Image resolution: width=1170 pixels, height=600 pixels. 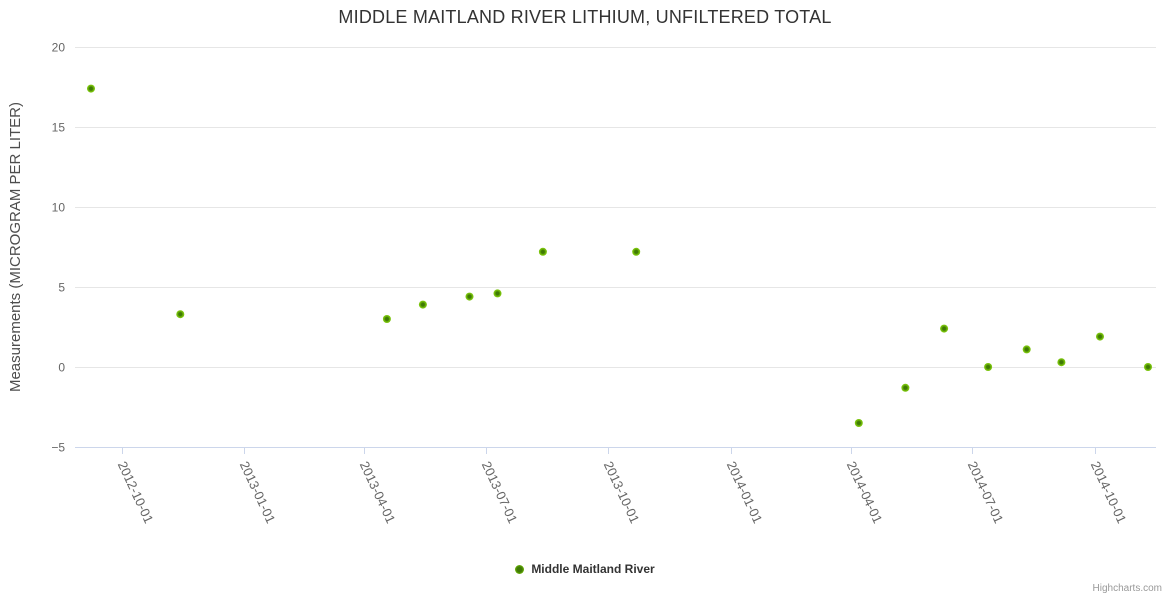 I want to click on y-axis-label: 20, so click(x=59, y=48).